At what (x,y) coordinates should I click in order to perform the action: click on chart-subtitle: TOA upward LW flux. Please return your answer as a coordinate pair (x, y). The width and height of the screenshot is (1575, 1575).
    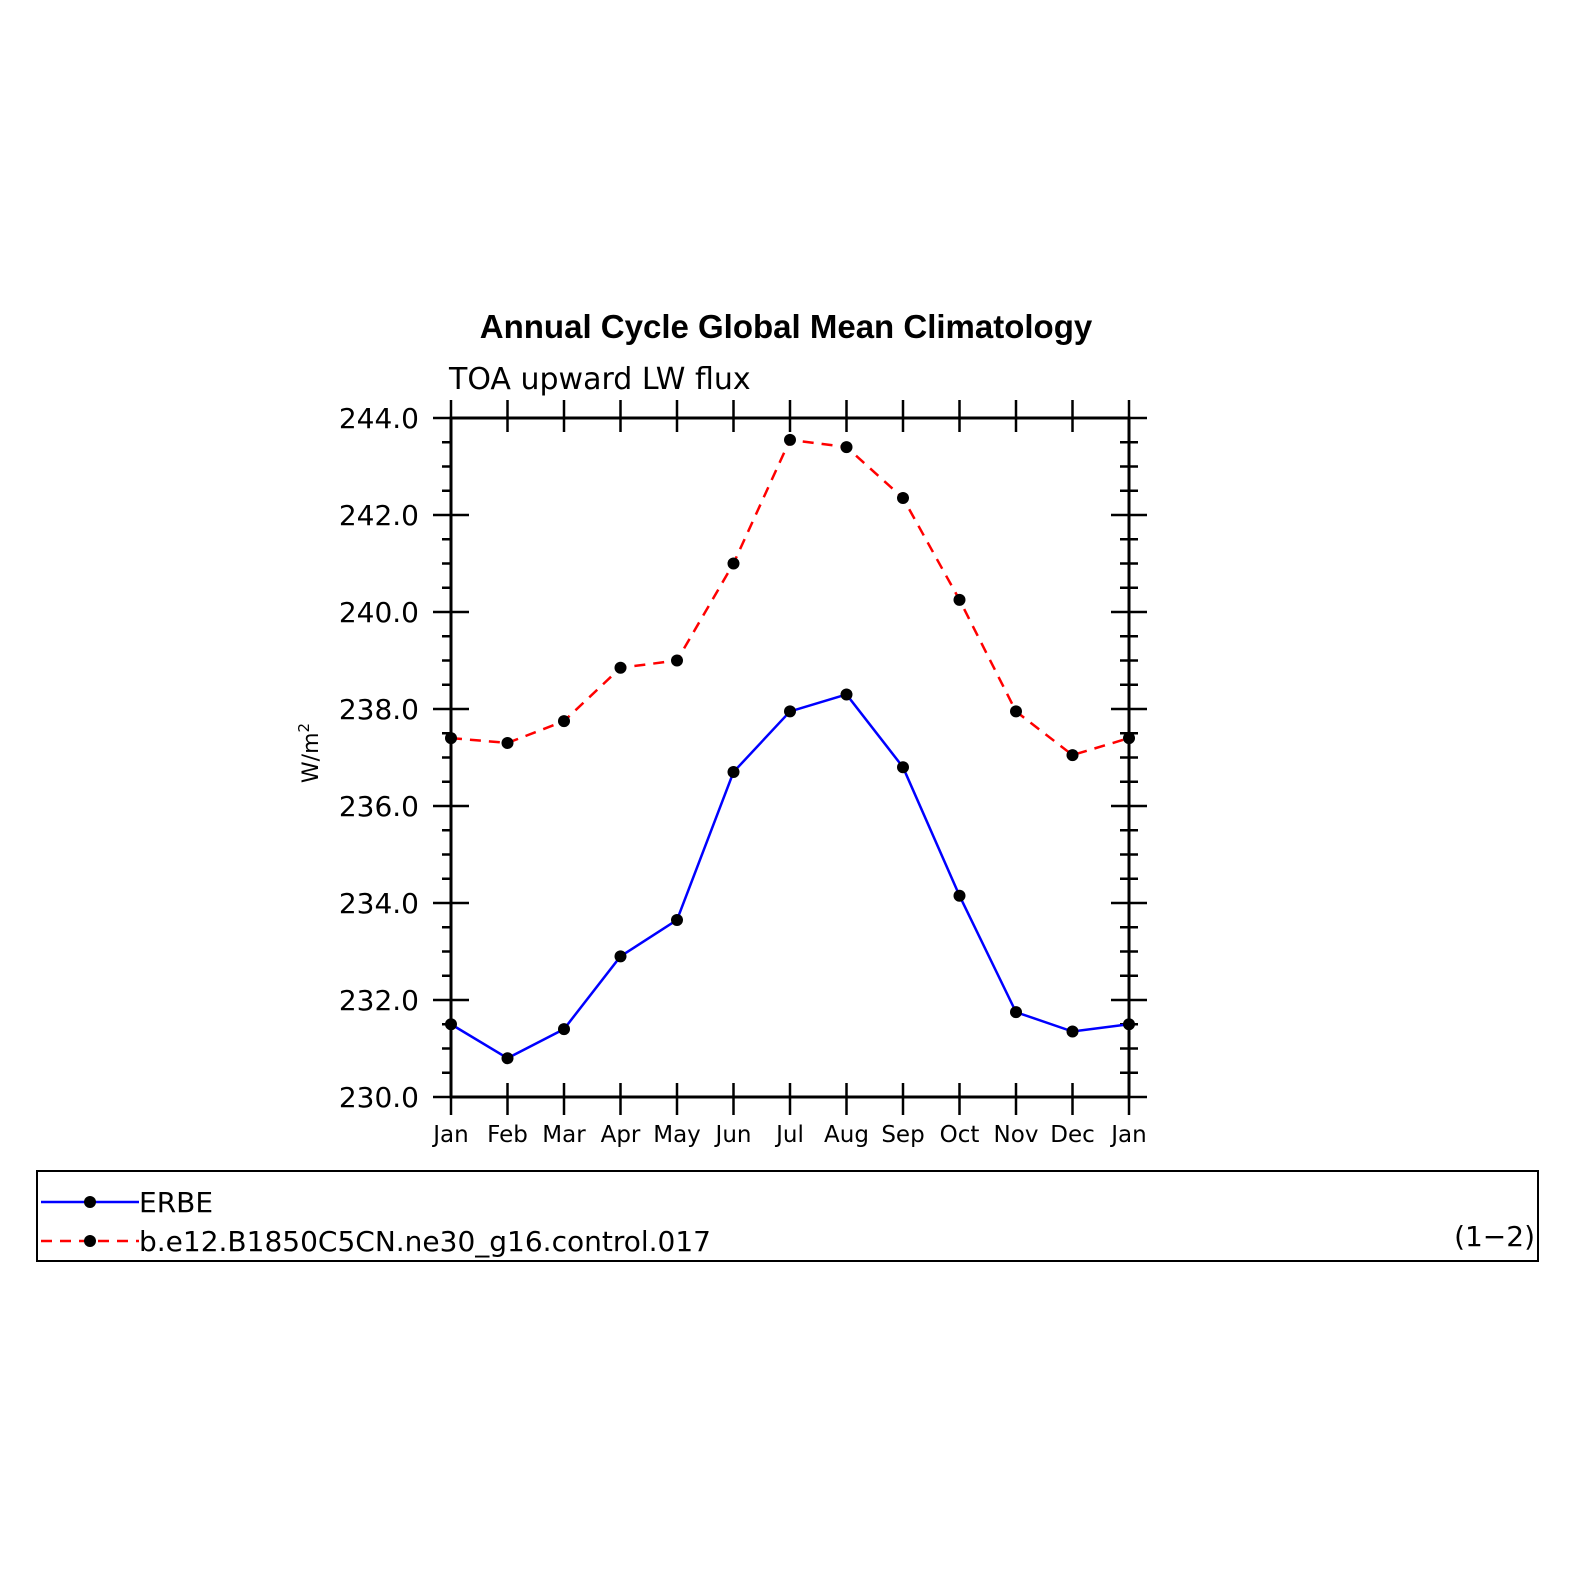
    Looking at the image, I should click on (599, 379).